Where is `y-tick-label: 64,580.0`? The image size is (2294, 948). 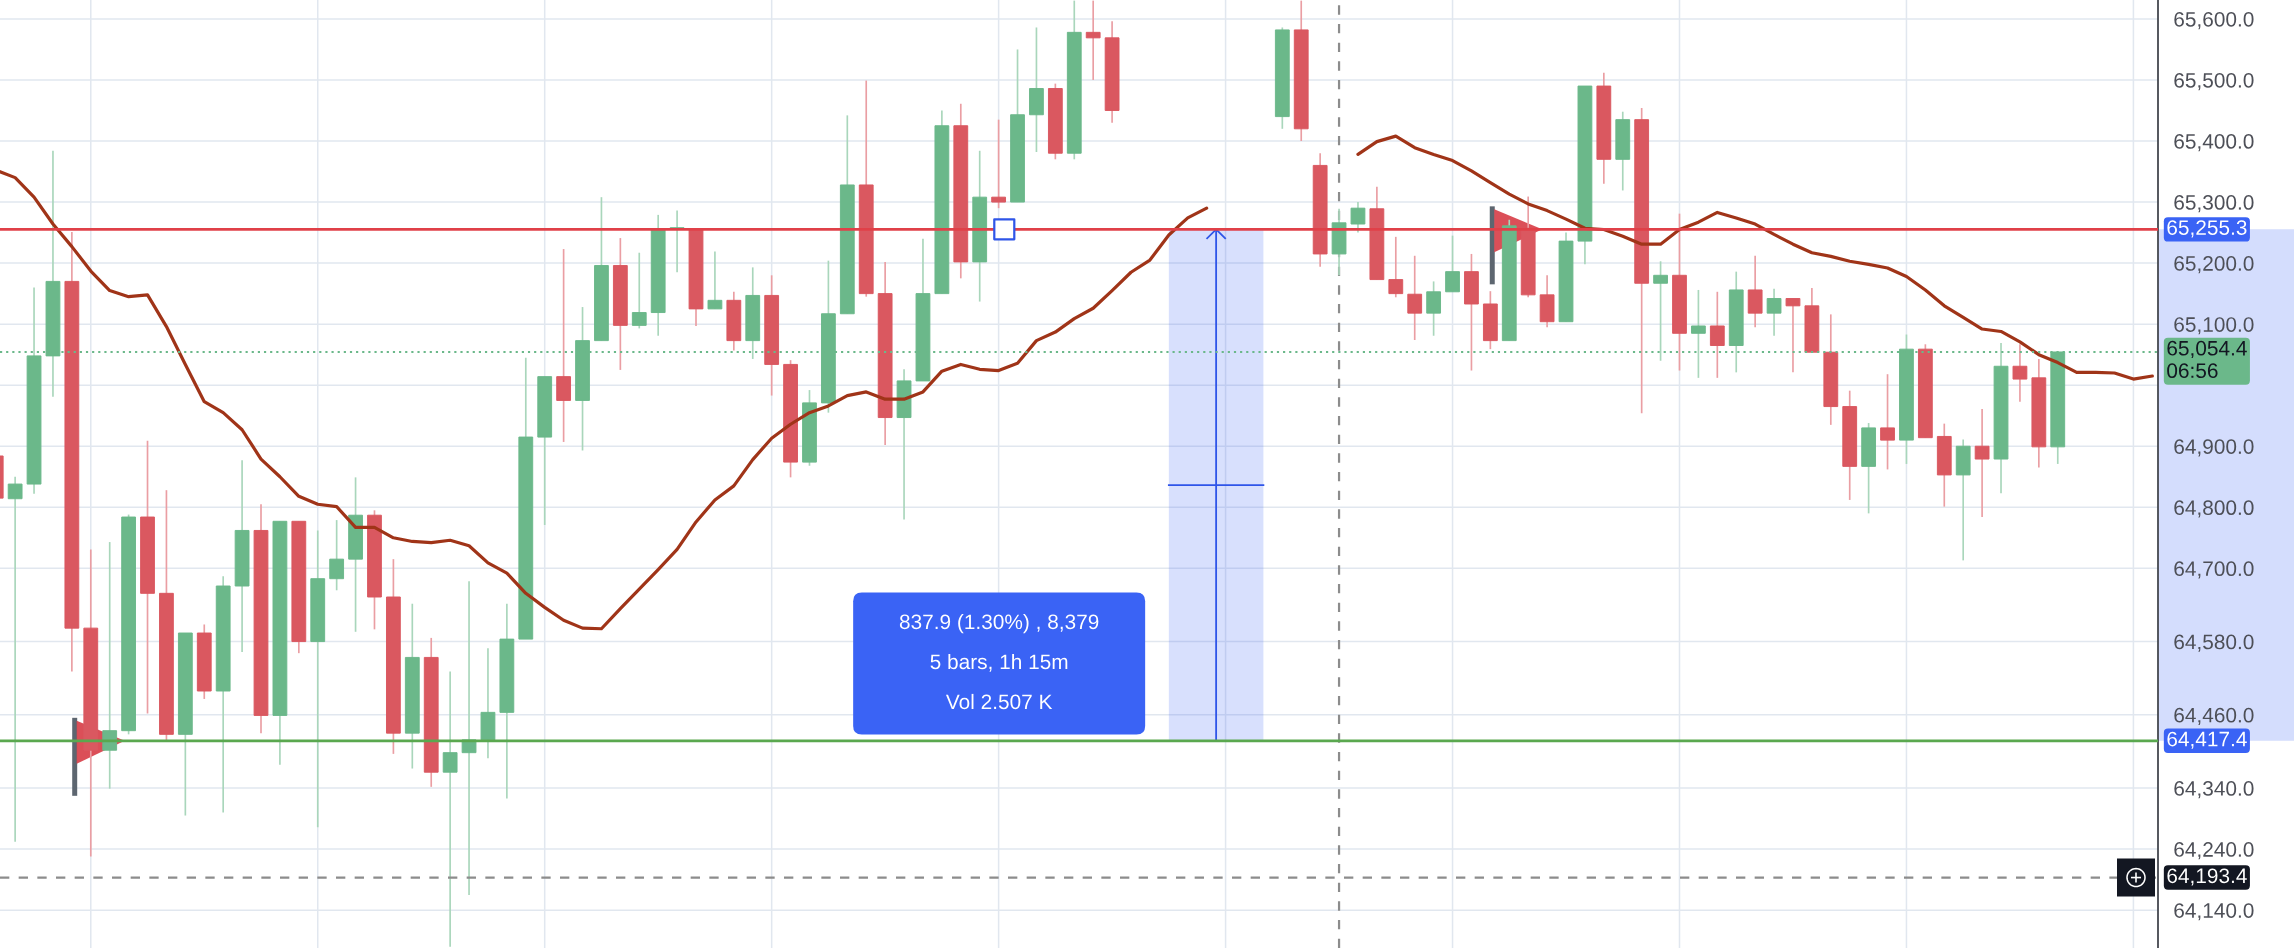 y-tick-label: 64,580.0 is located at coordinates (2214, 643).